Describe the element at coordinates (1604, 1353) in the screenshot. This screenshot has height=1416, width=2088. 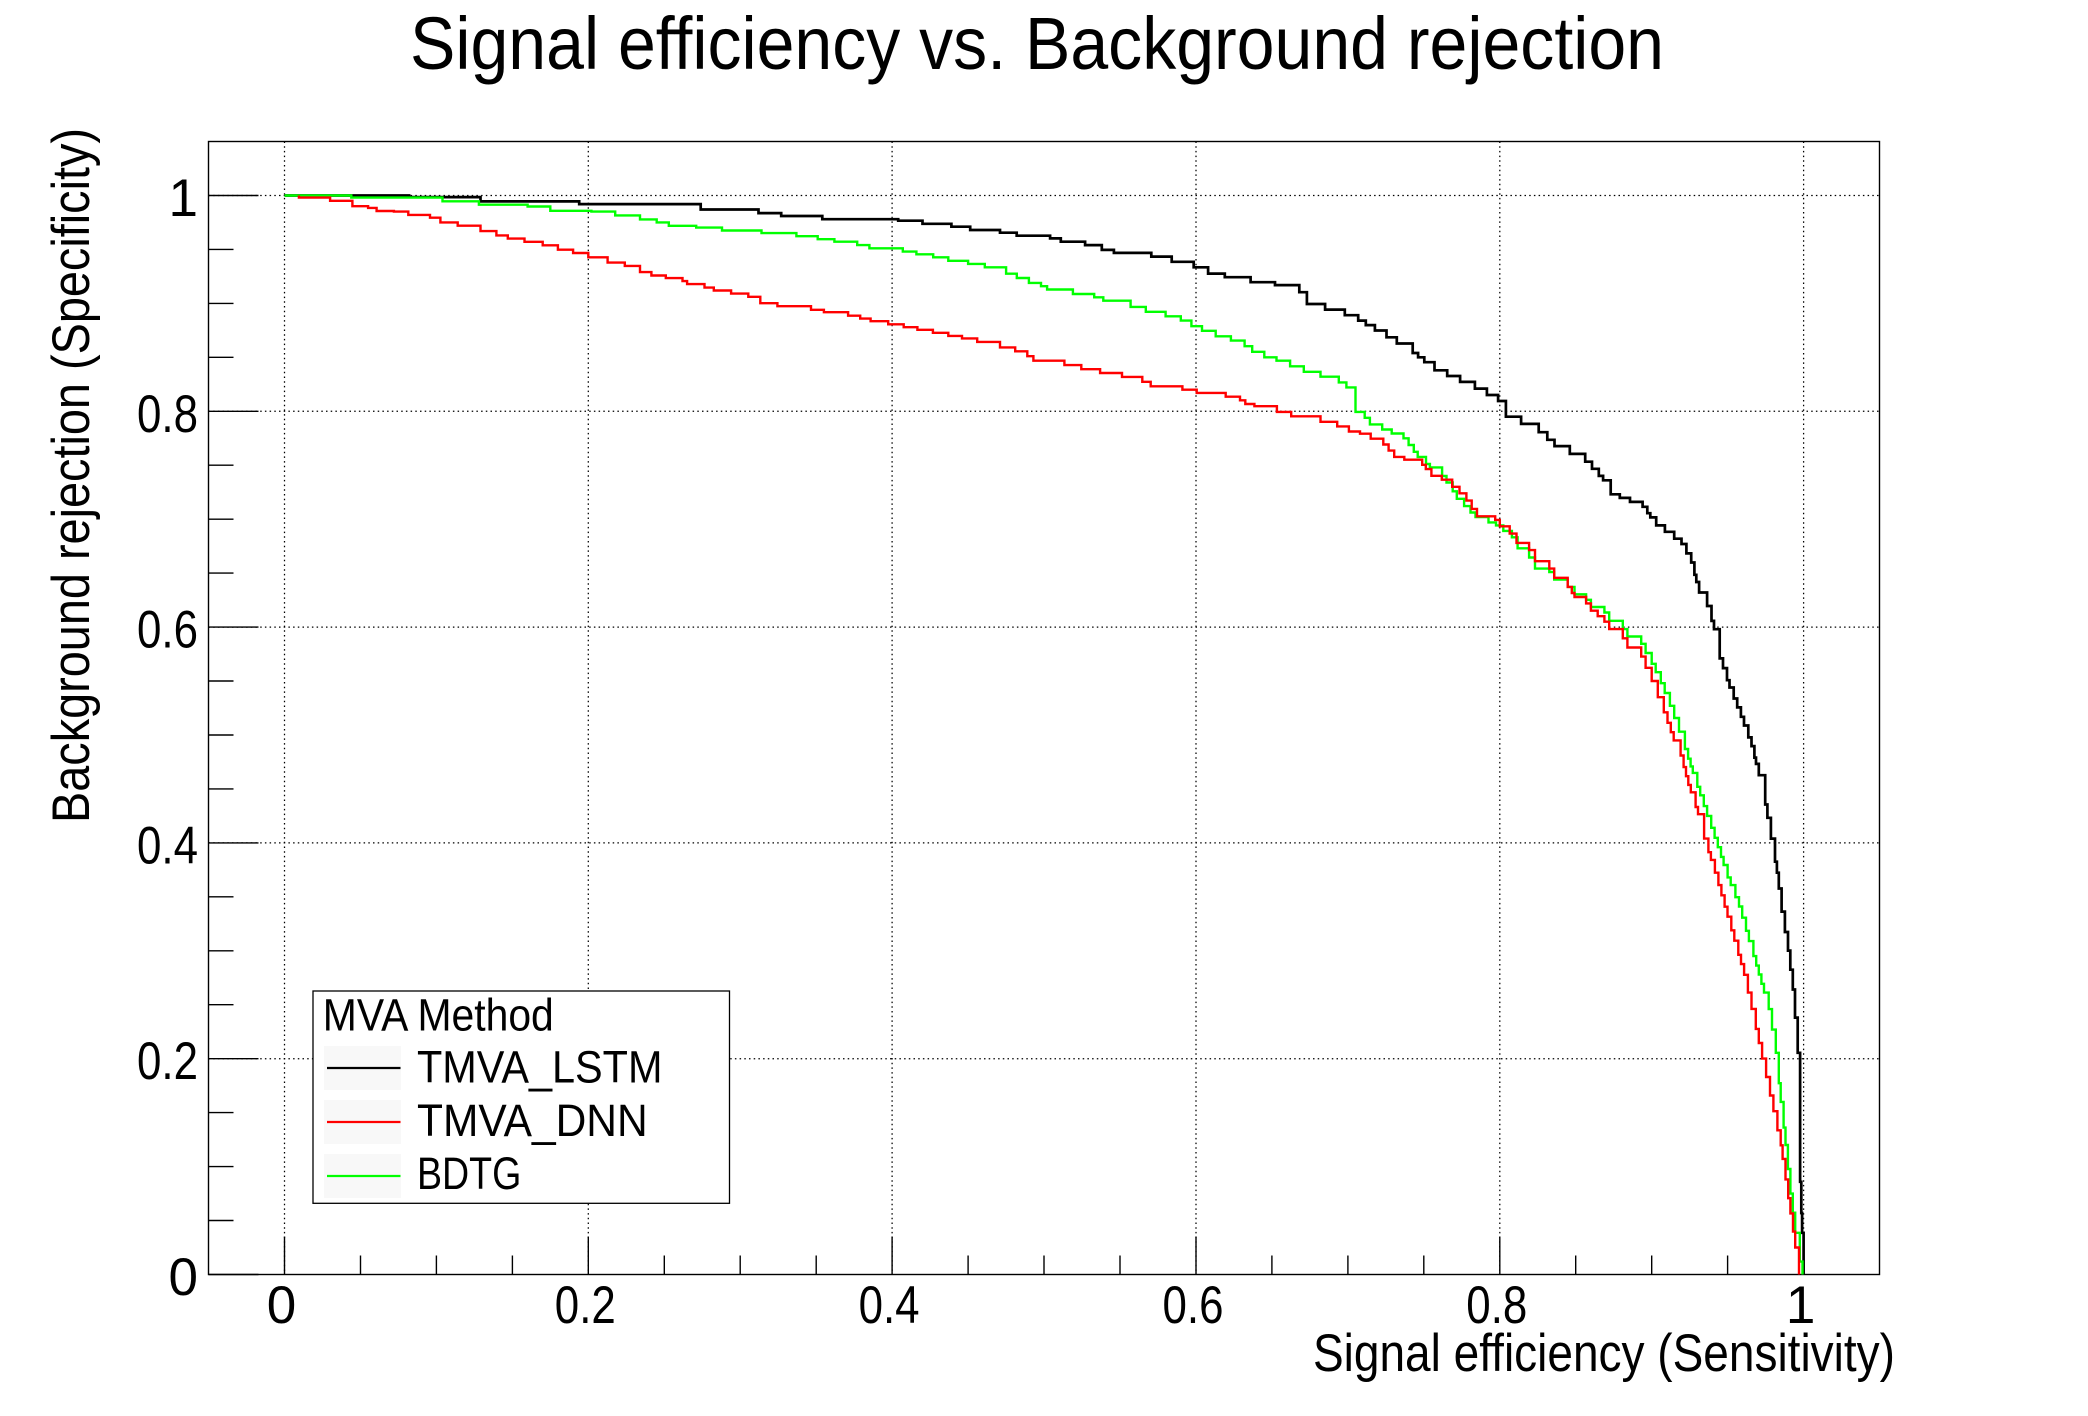
I see `svg-text:Signal efficiency (Sensitivity: Signal efficiency (Sensitivity)` at that location.